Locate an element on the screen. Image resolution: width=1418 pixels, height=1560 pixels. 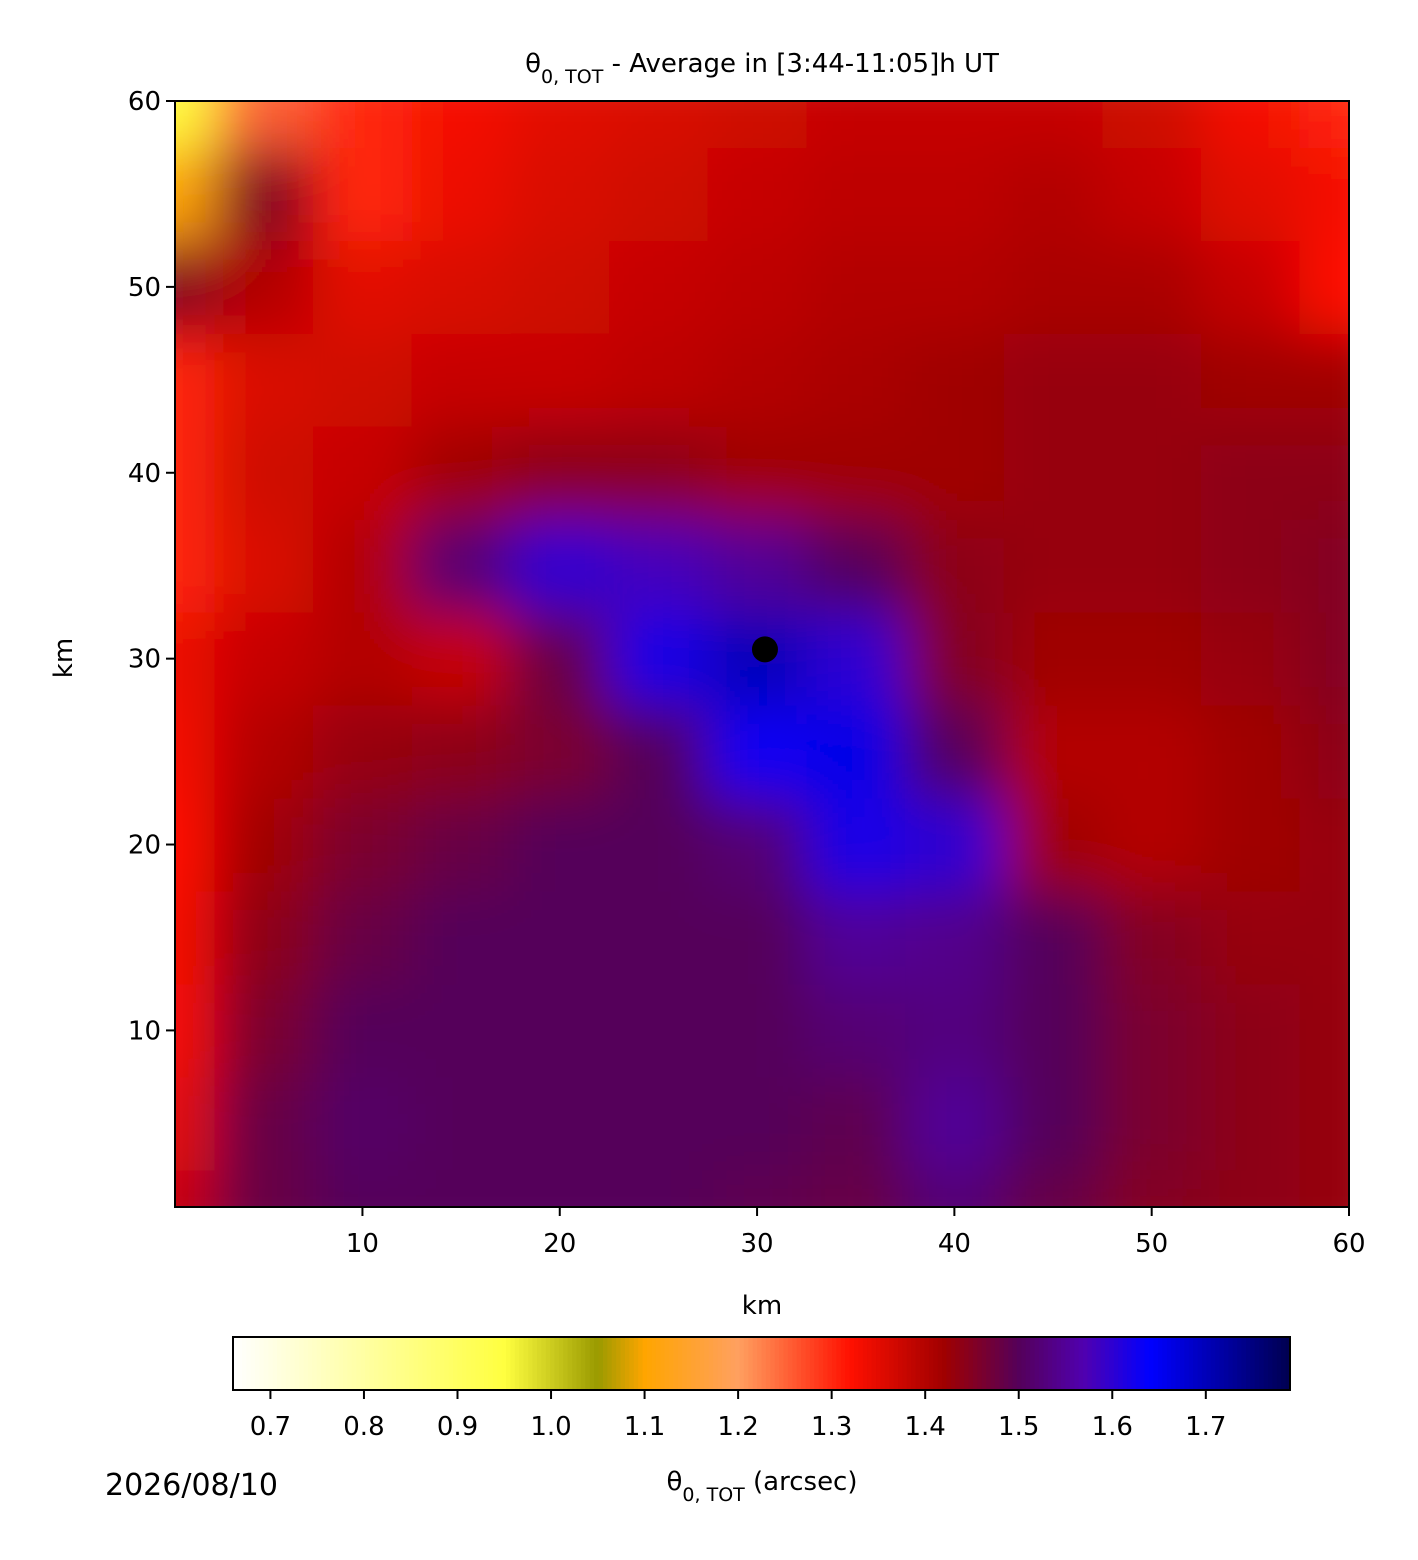
x-axis-label: km is located at coordinates (762, 1306).